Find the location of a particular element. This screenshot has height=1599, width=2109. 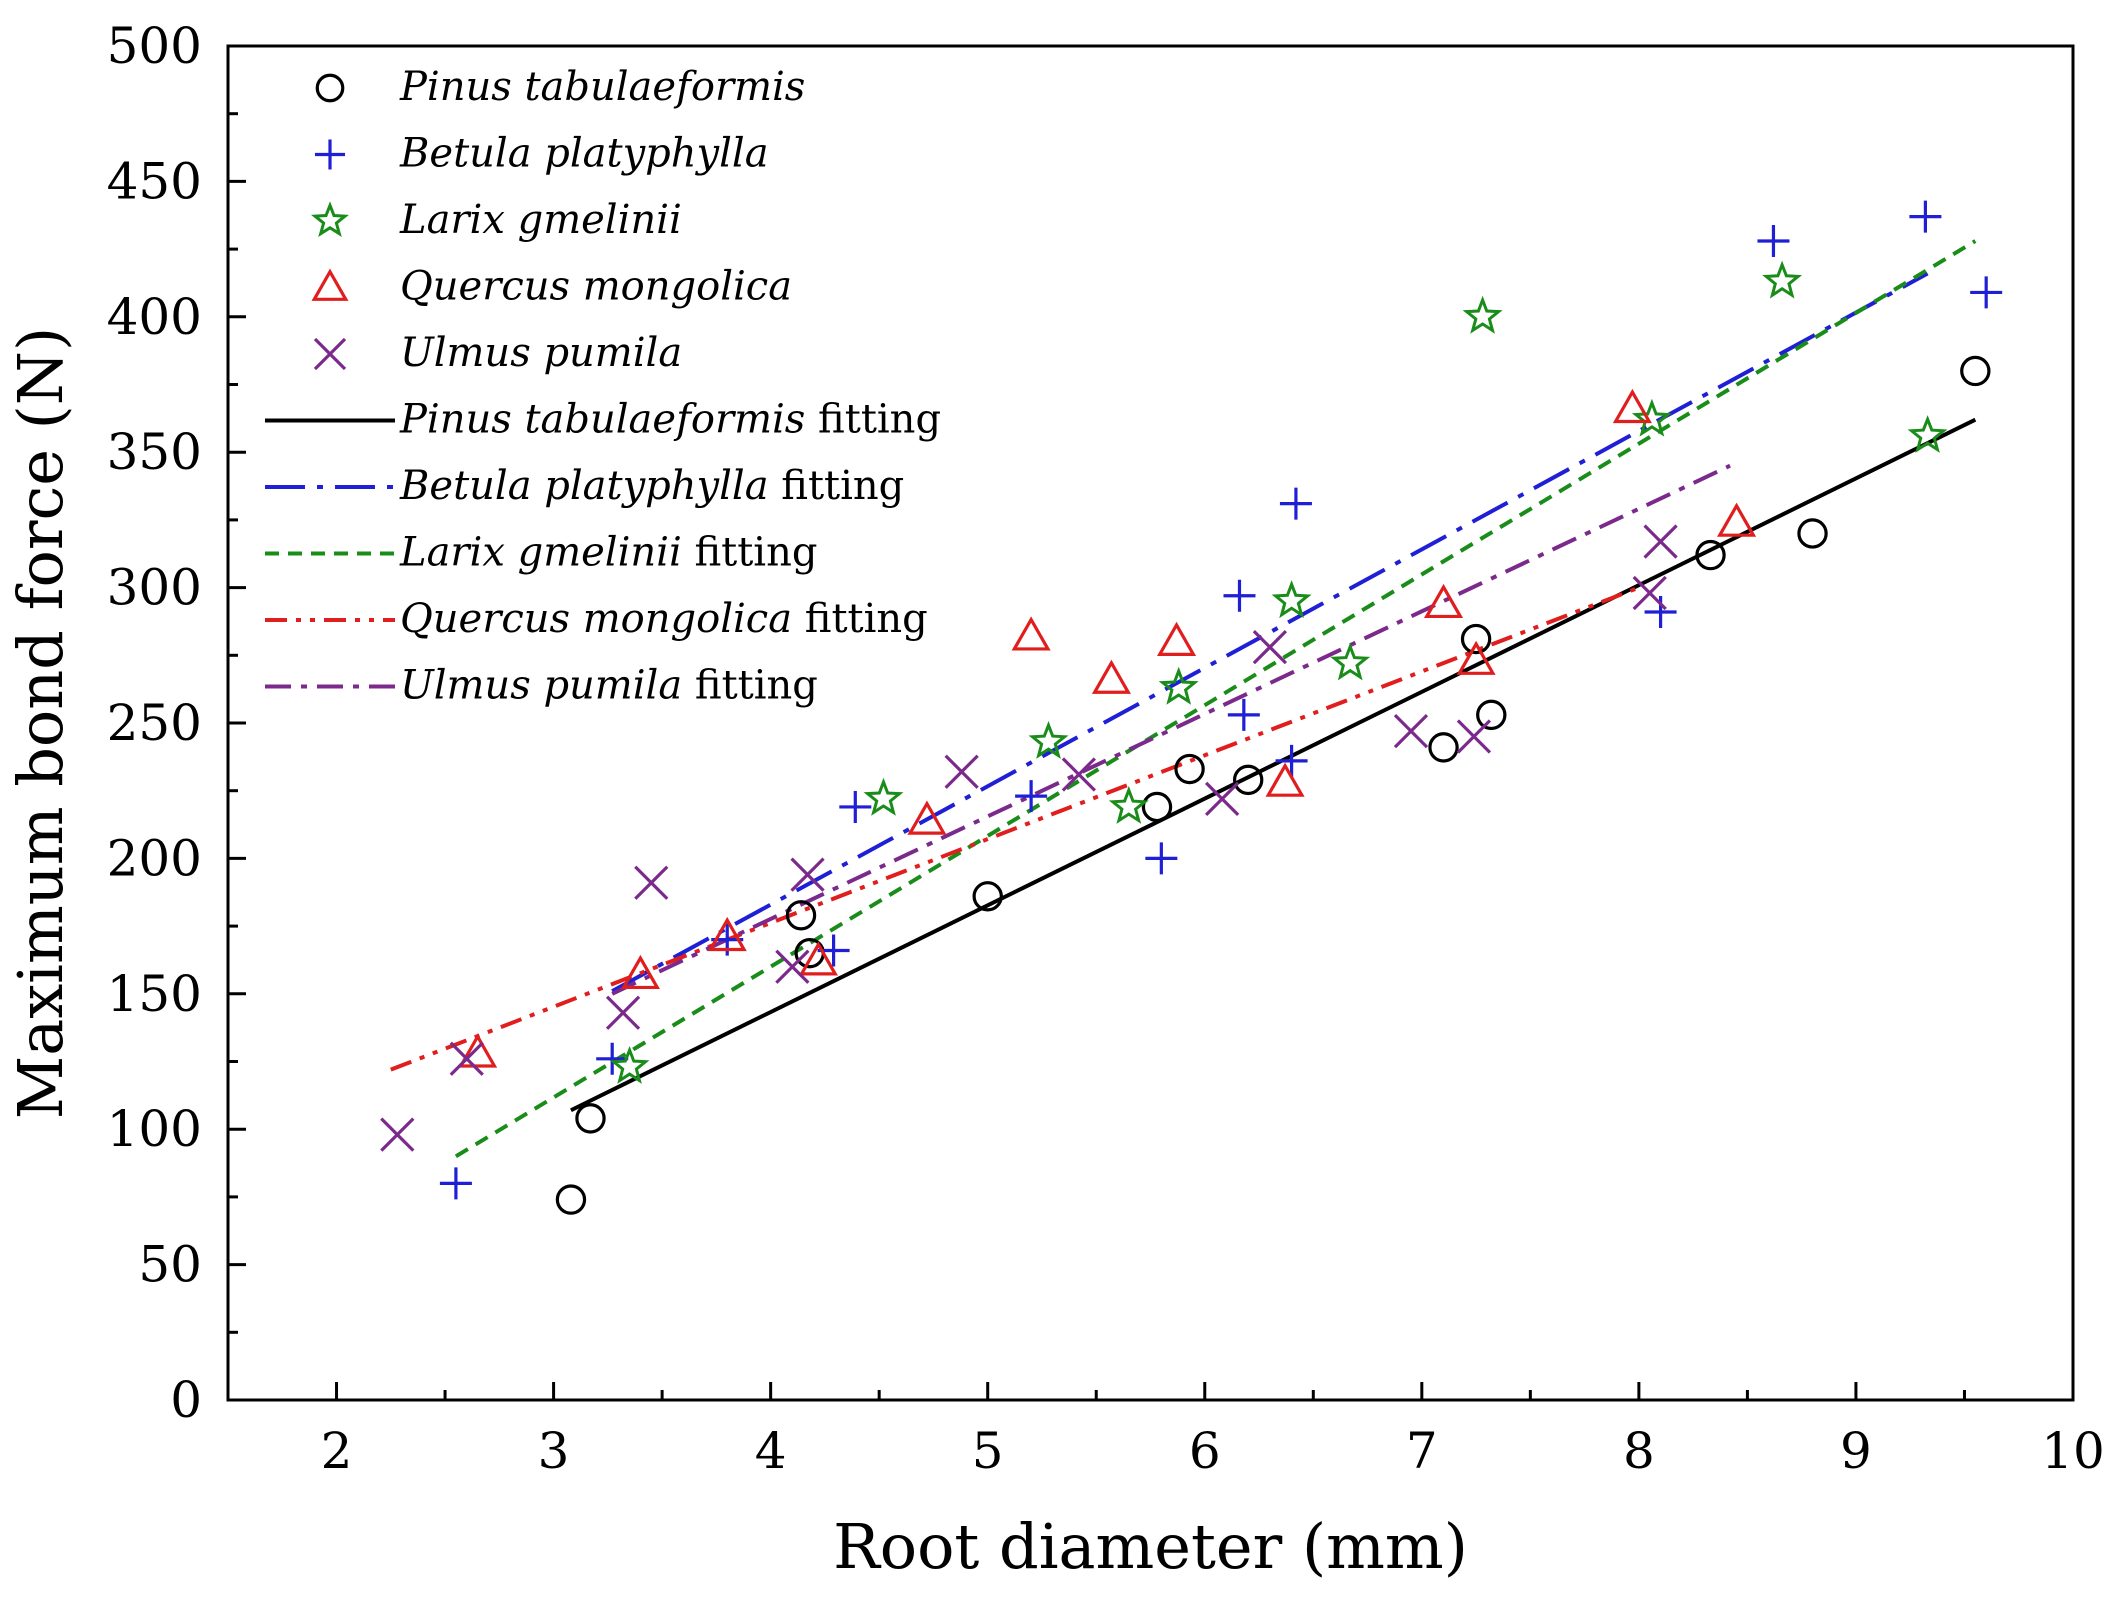

x-tick-label: 6 is located at coordinates (1205, 1451).